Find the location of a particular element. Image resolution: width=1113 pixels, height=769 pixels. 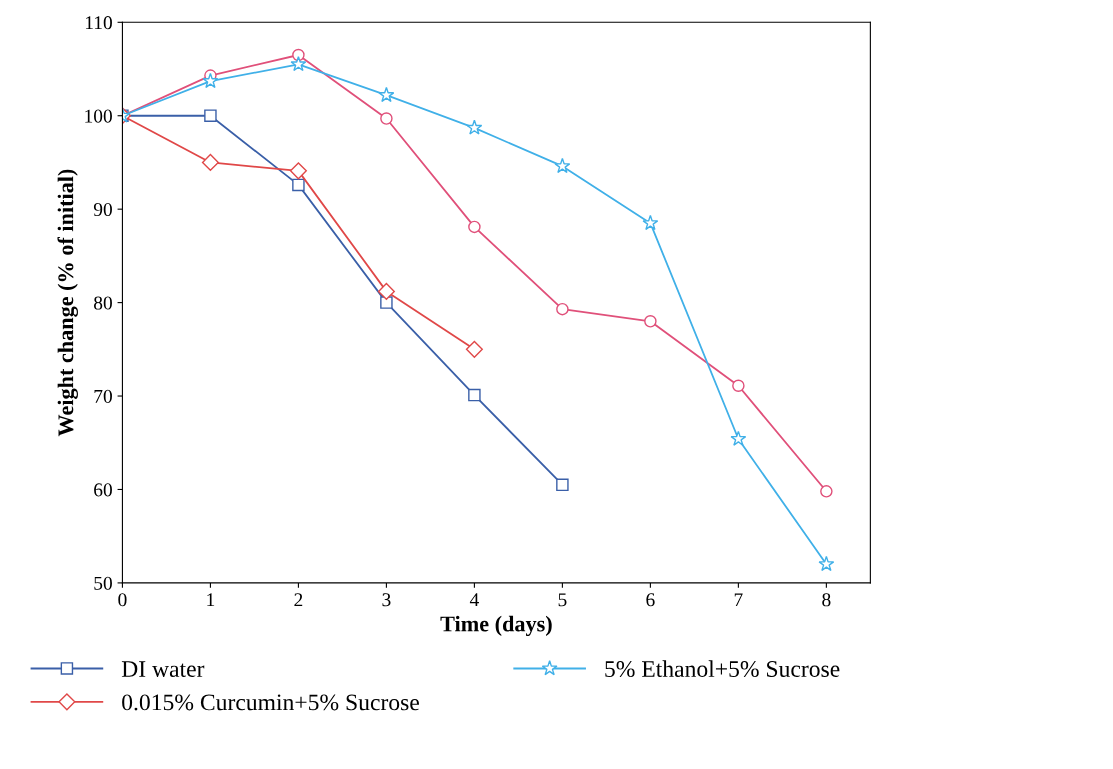

x-axis-title: Time (days) is located at coordinates (496, 626).